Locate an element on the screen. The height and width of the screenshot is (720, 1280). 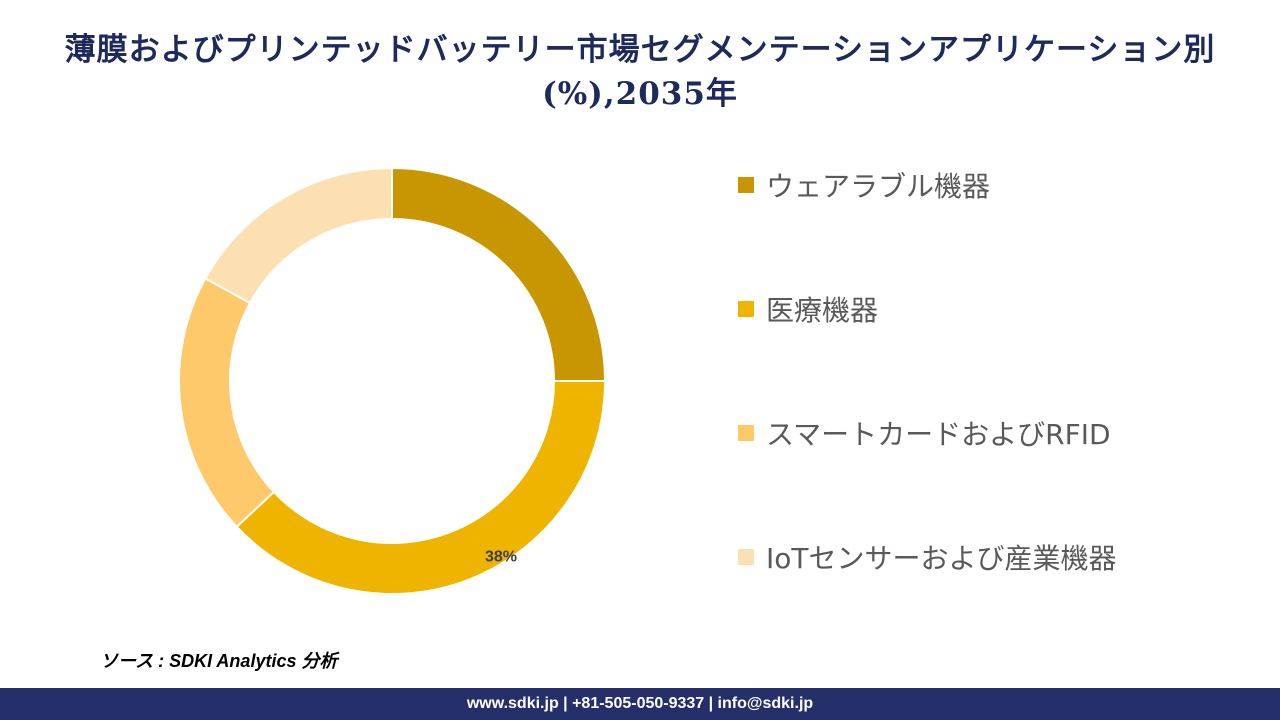
legend-item-medical: 医療機器 is located at coordinates (808, 309).